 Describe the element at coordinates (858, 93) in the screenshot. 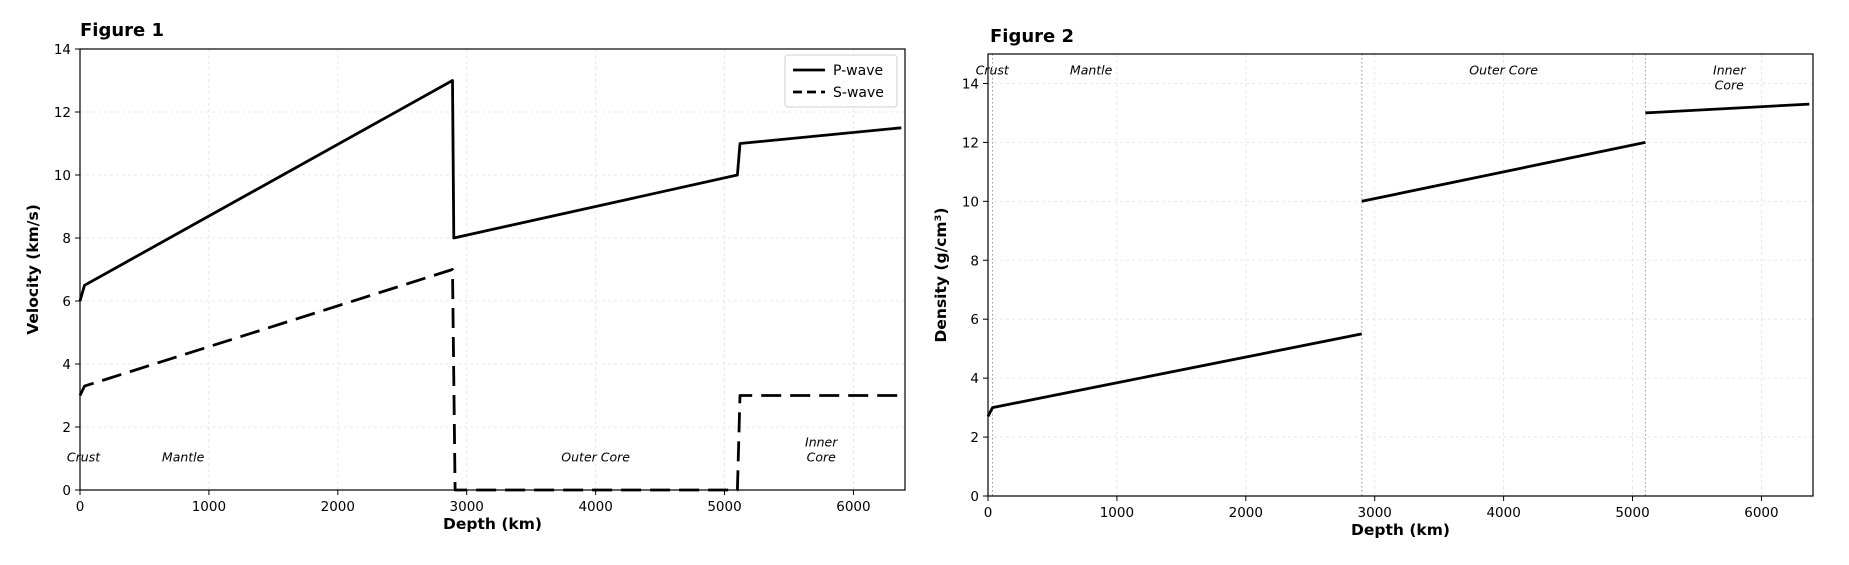

I see `legend-label: S-wave` at that location.